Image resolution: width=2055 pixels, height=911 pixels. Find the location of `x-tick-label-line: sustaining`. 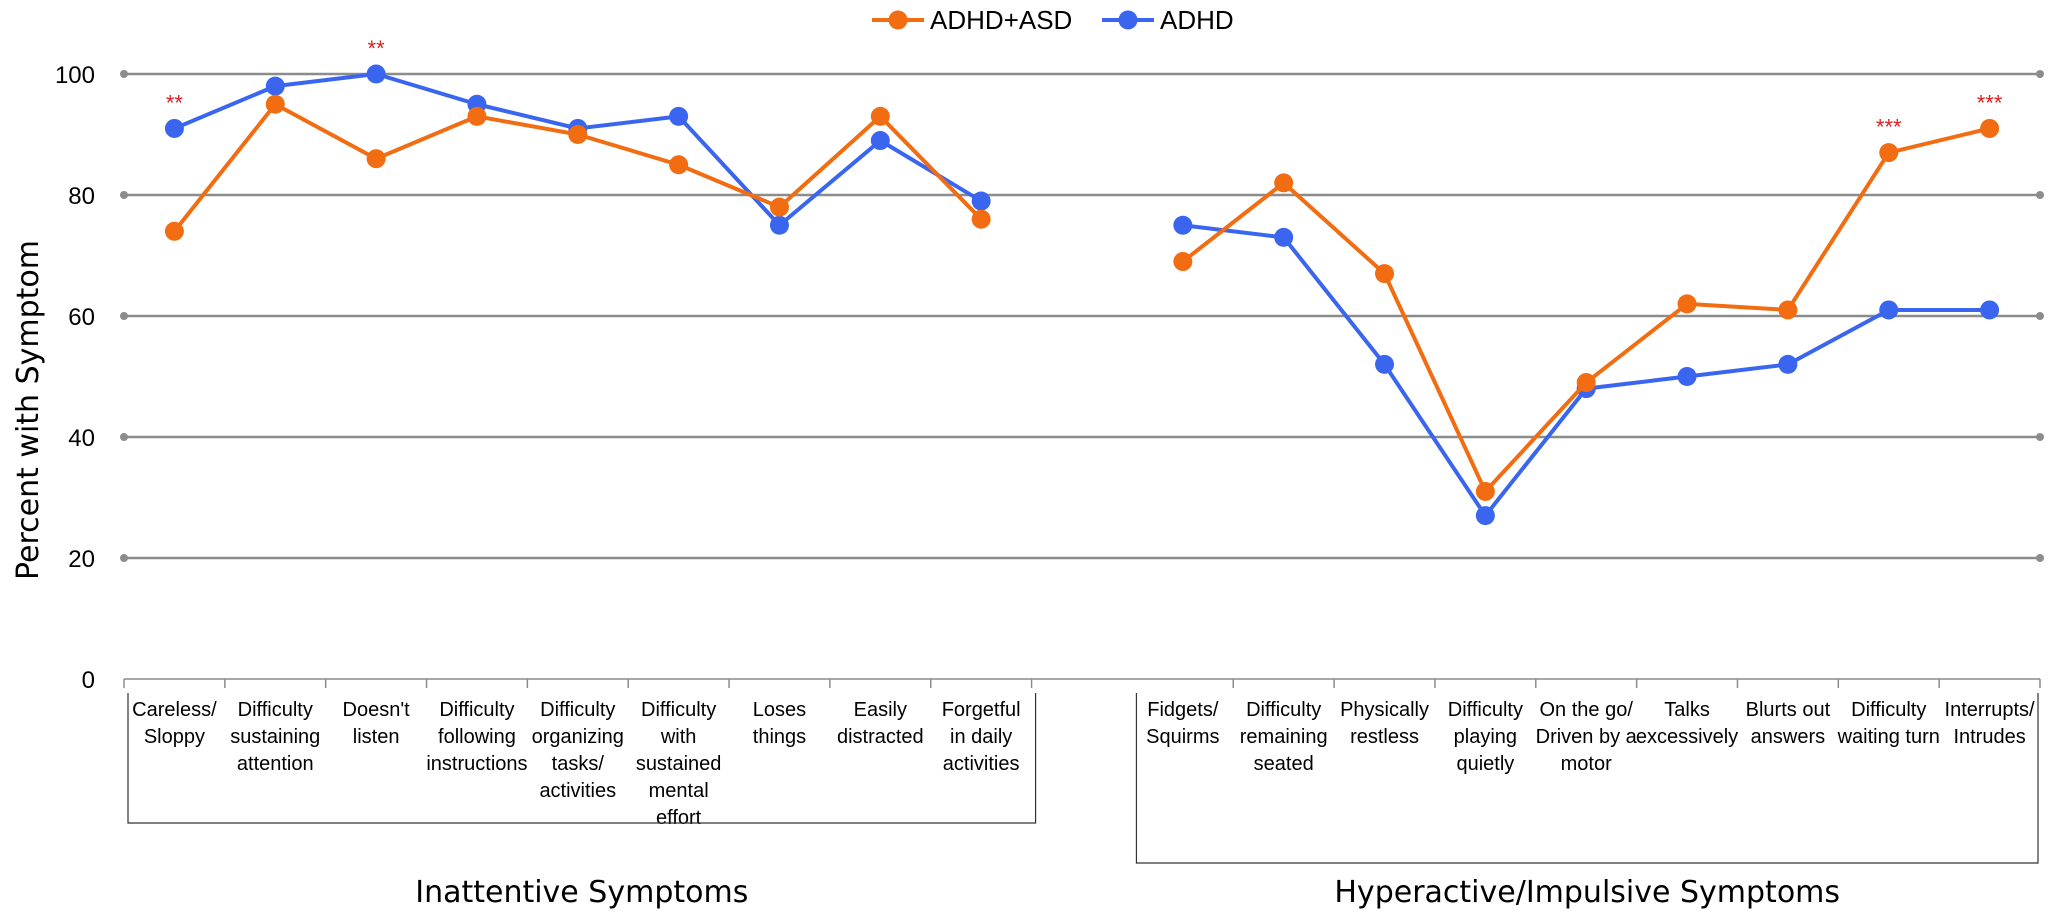

x-tick-label-line: sustaining is located at coordinates (275, 737).